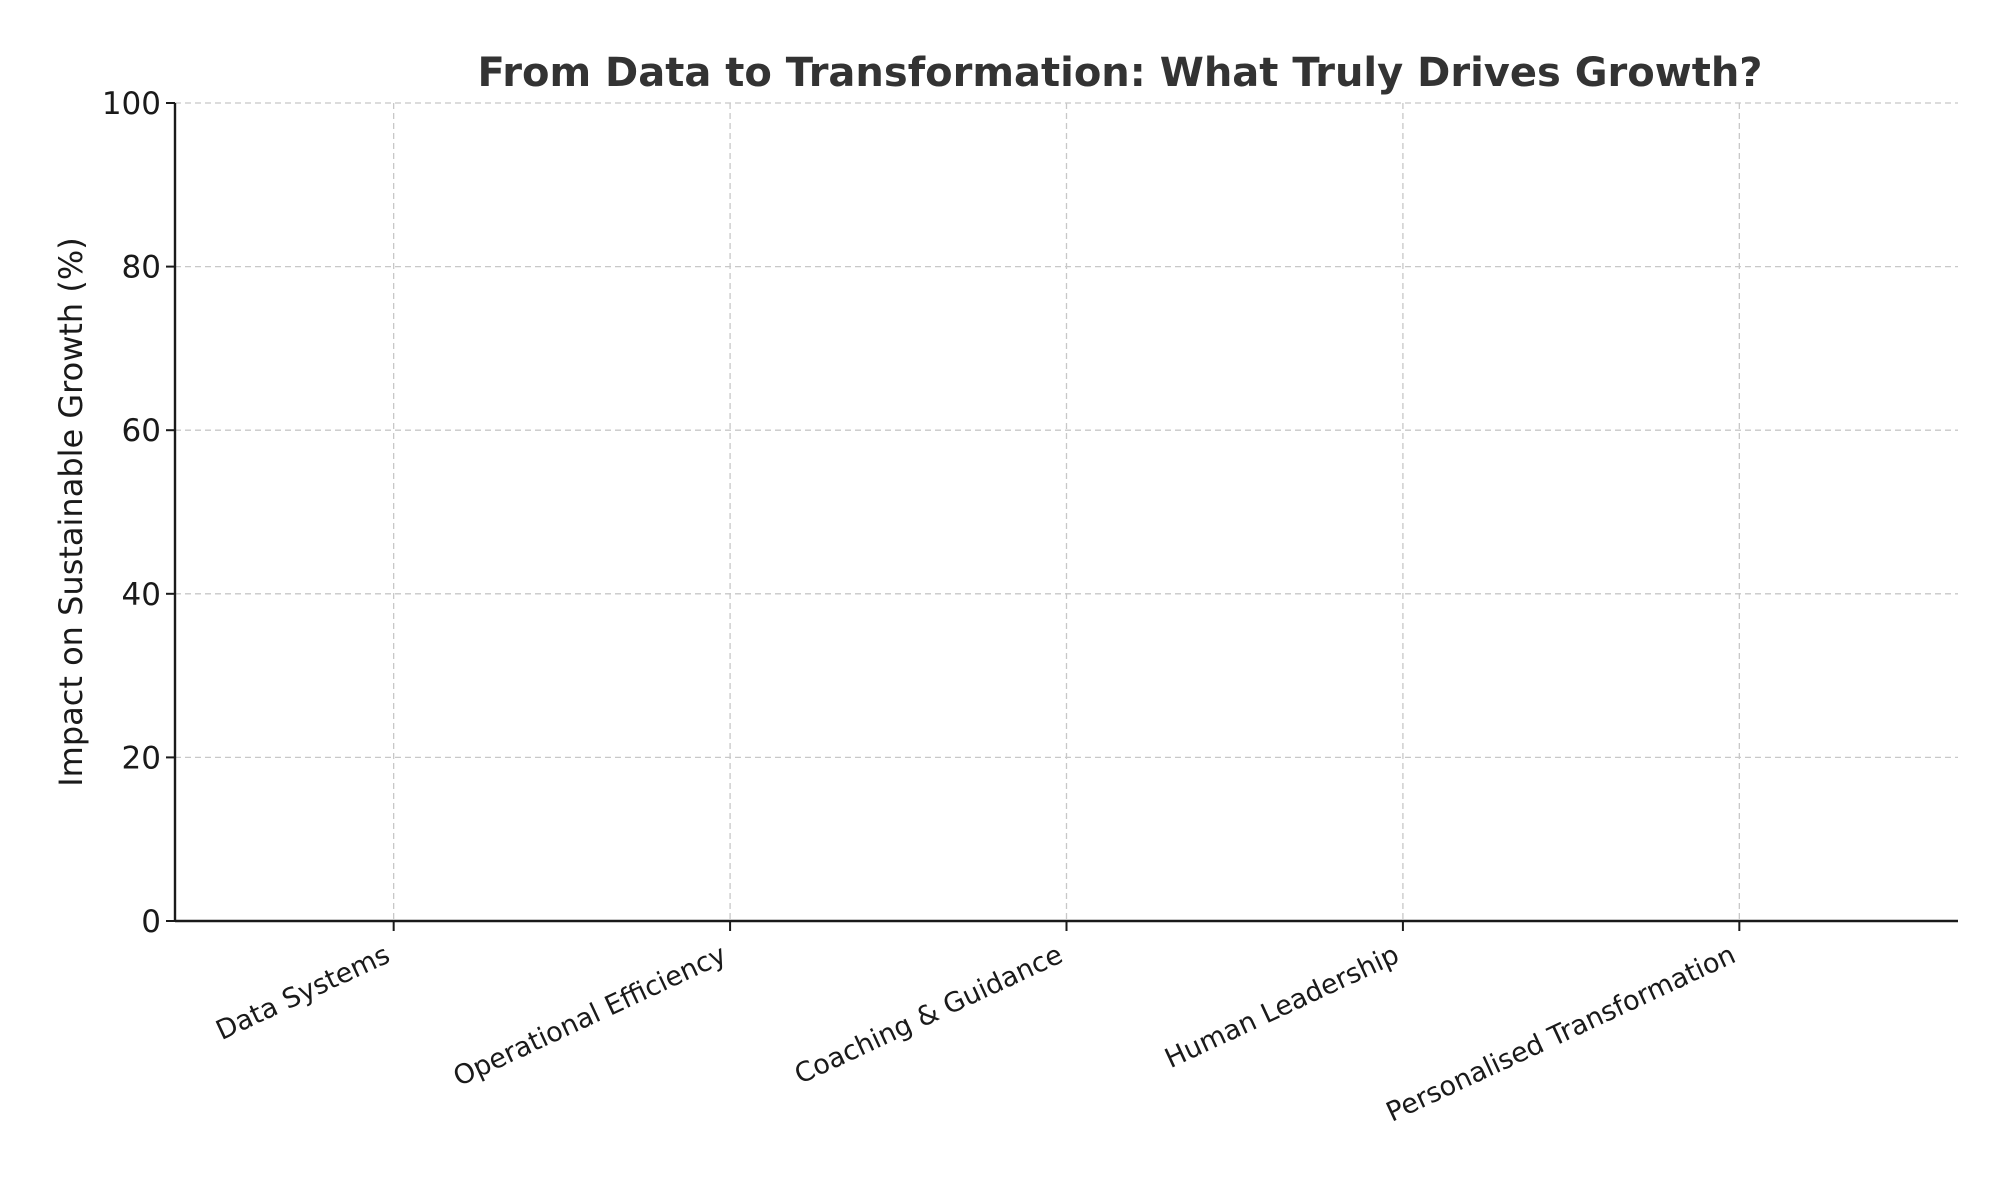 Image resolution: width=2000 pixels, height=1204 pixels. What do you see at coordinates (71, 512) in the screenshot?
I see `y-axis-title: Impact on Sustainable Growth (%)` at bounding box center [71, 512].